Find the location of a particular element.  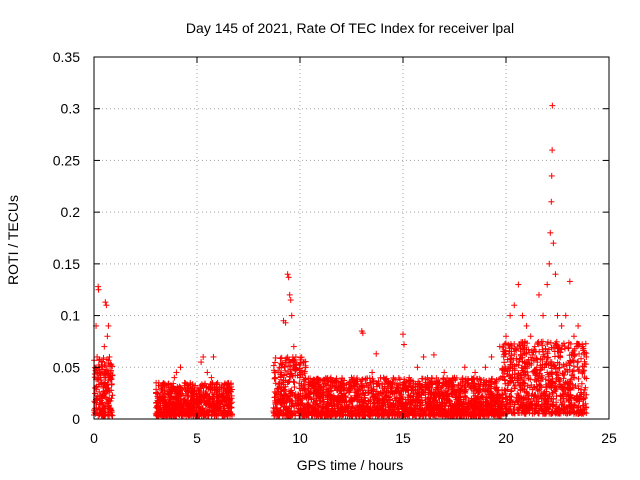

y-tick-label: 0 is located at coordinates (76, 419).